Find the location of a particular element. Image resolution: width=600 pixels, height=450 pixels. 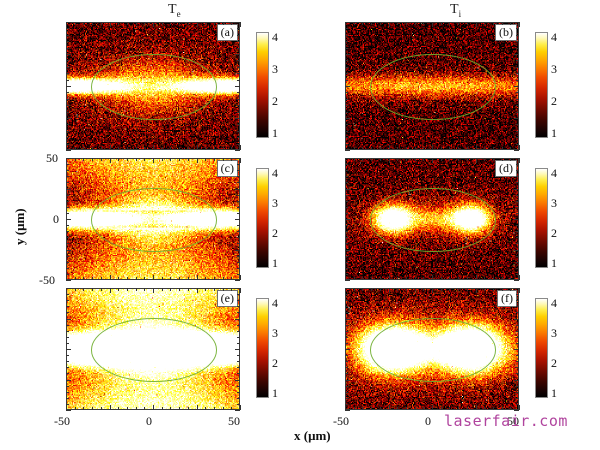

colorbar-tick-label: 3 is located at coordinates (275, 333).